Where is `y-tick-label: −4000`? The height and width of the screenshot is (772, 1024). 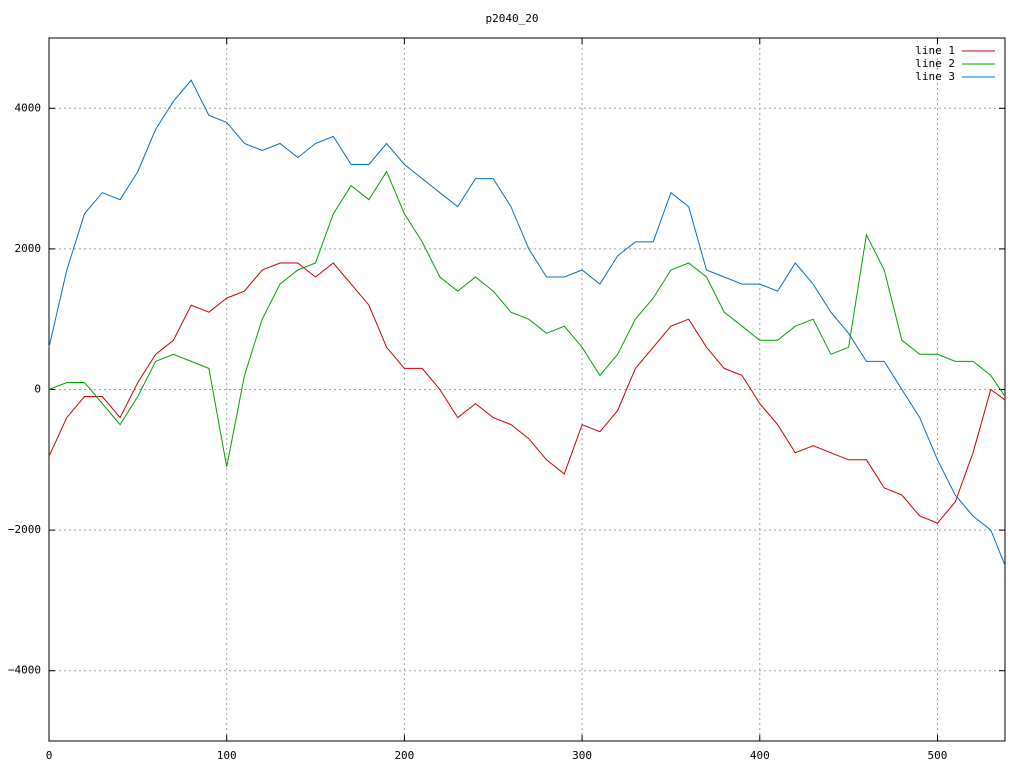
y-tick-label: −4000 is located at coordinates (24, 670).